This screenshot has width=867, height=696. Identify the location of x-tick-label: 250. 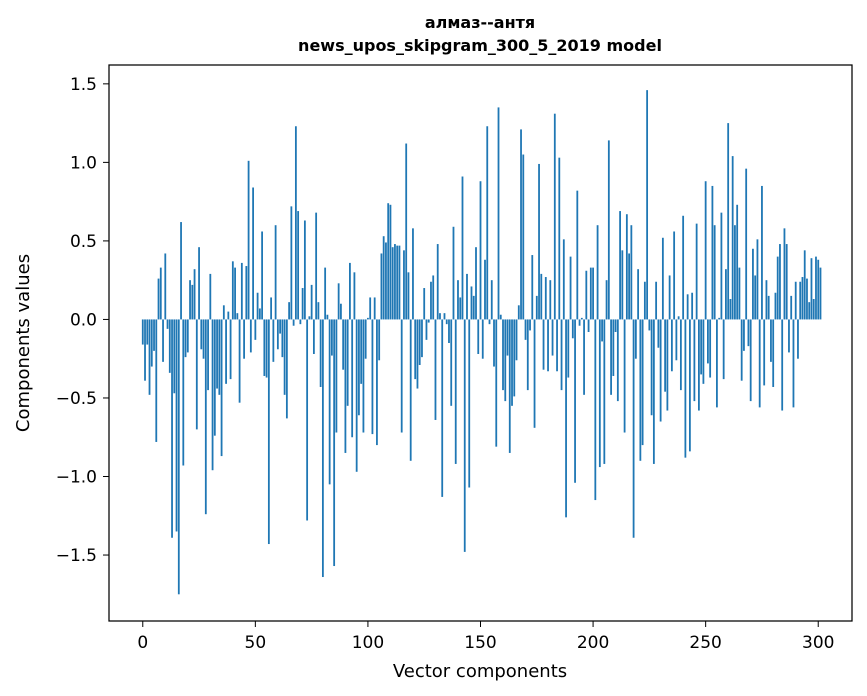
(705, 643).